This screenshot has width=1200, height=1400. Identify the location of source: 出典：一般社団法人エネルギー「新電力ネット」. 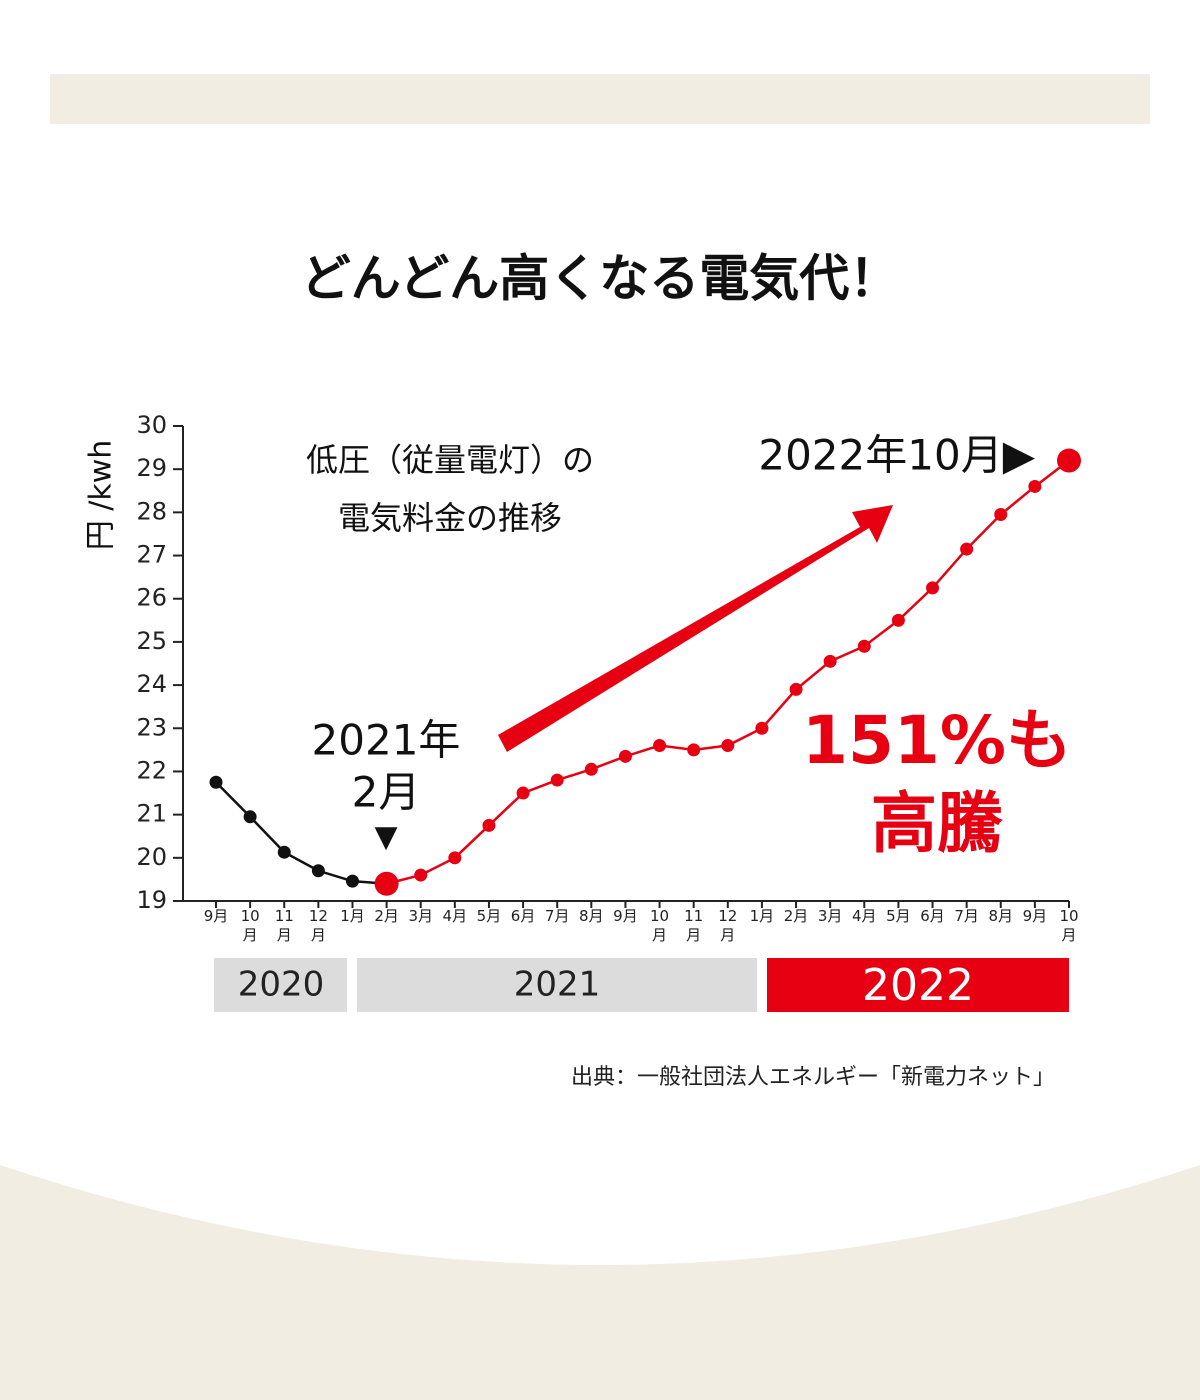
(813, 1077).